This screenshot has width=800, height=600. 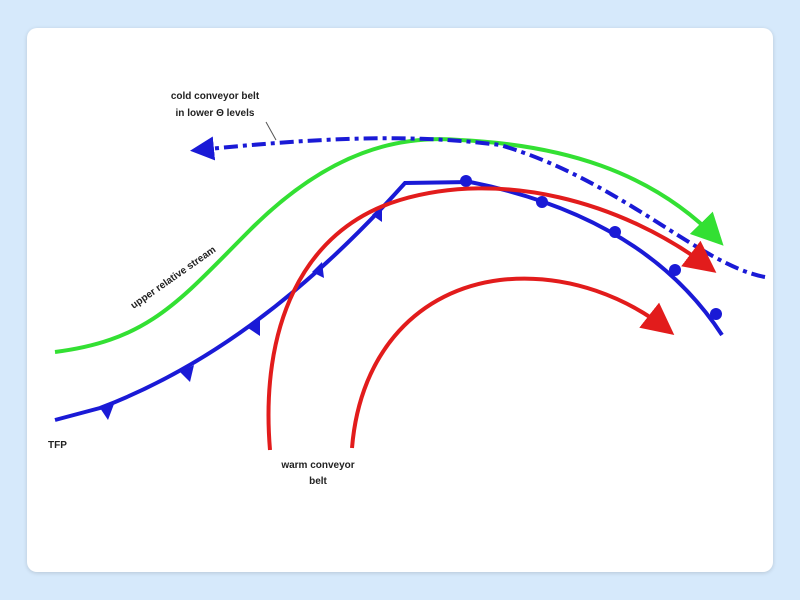 What do you see at coordinates (317, 465) in the screenshot?
I see `warm-belt-label: warm conveyor` at bounding box center [317, 465].